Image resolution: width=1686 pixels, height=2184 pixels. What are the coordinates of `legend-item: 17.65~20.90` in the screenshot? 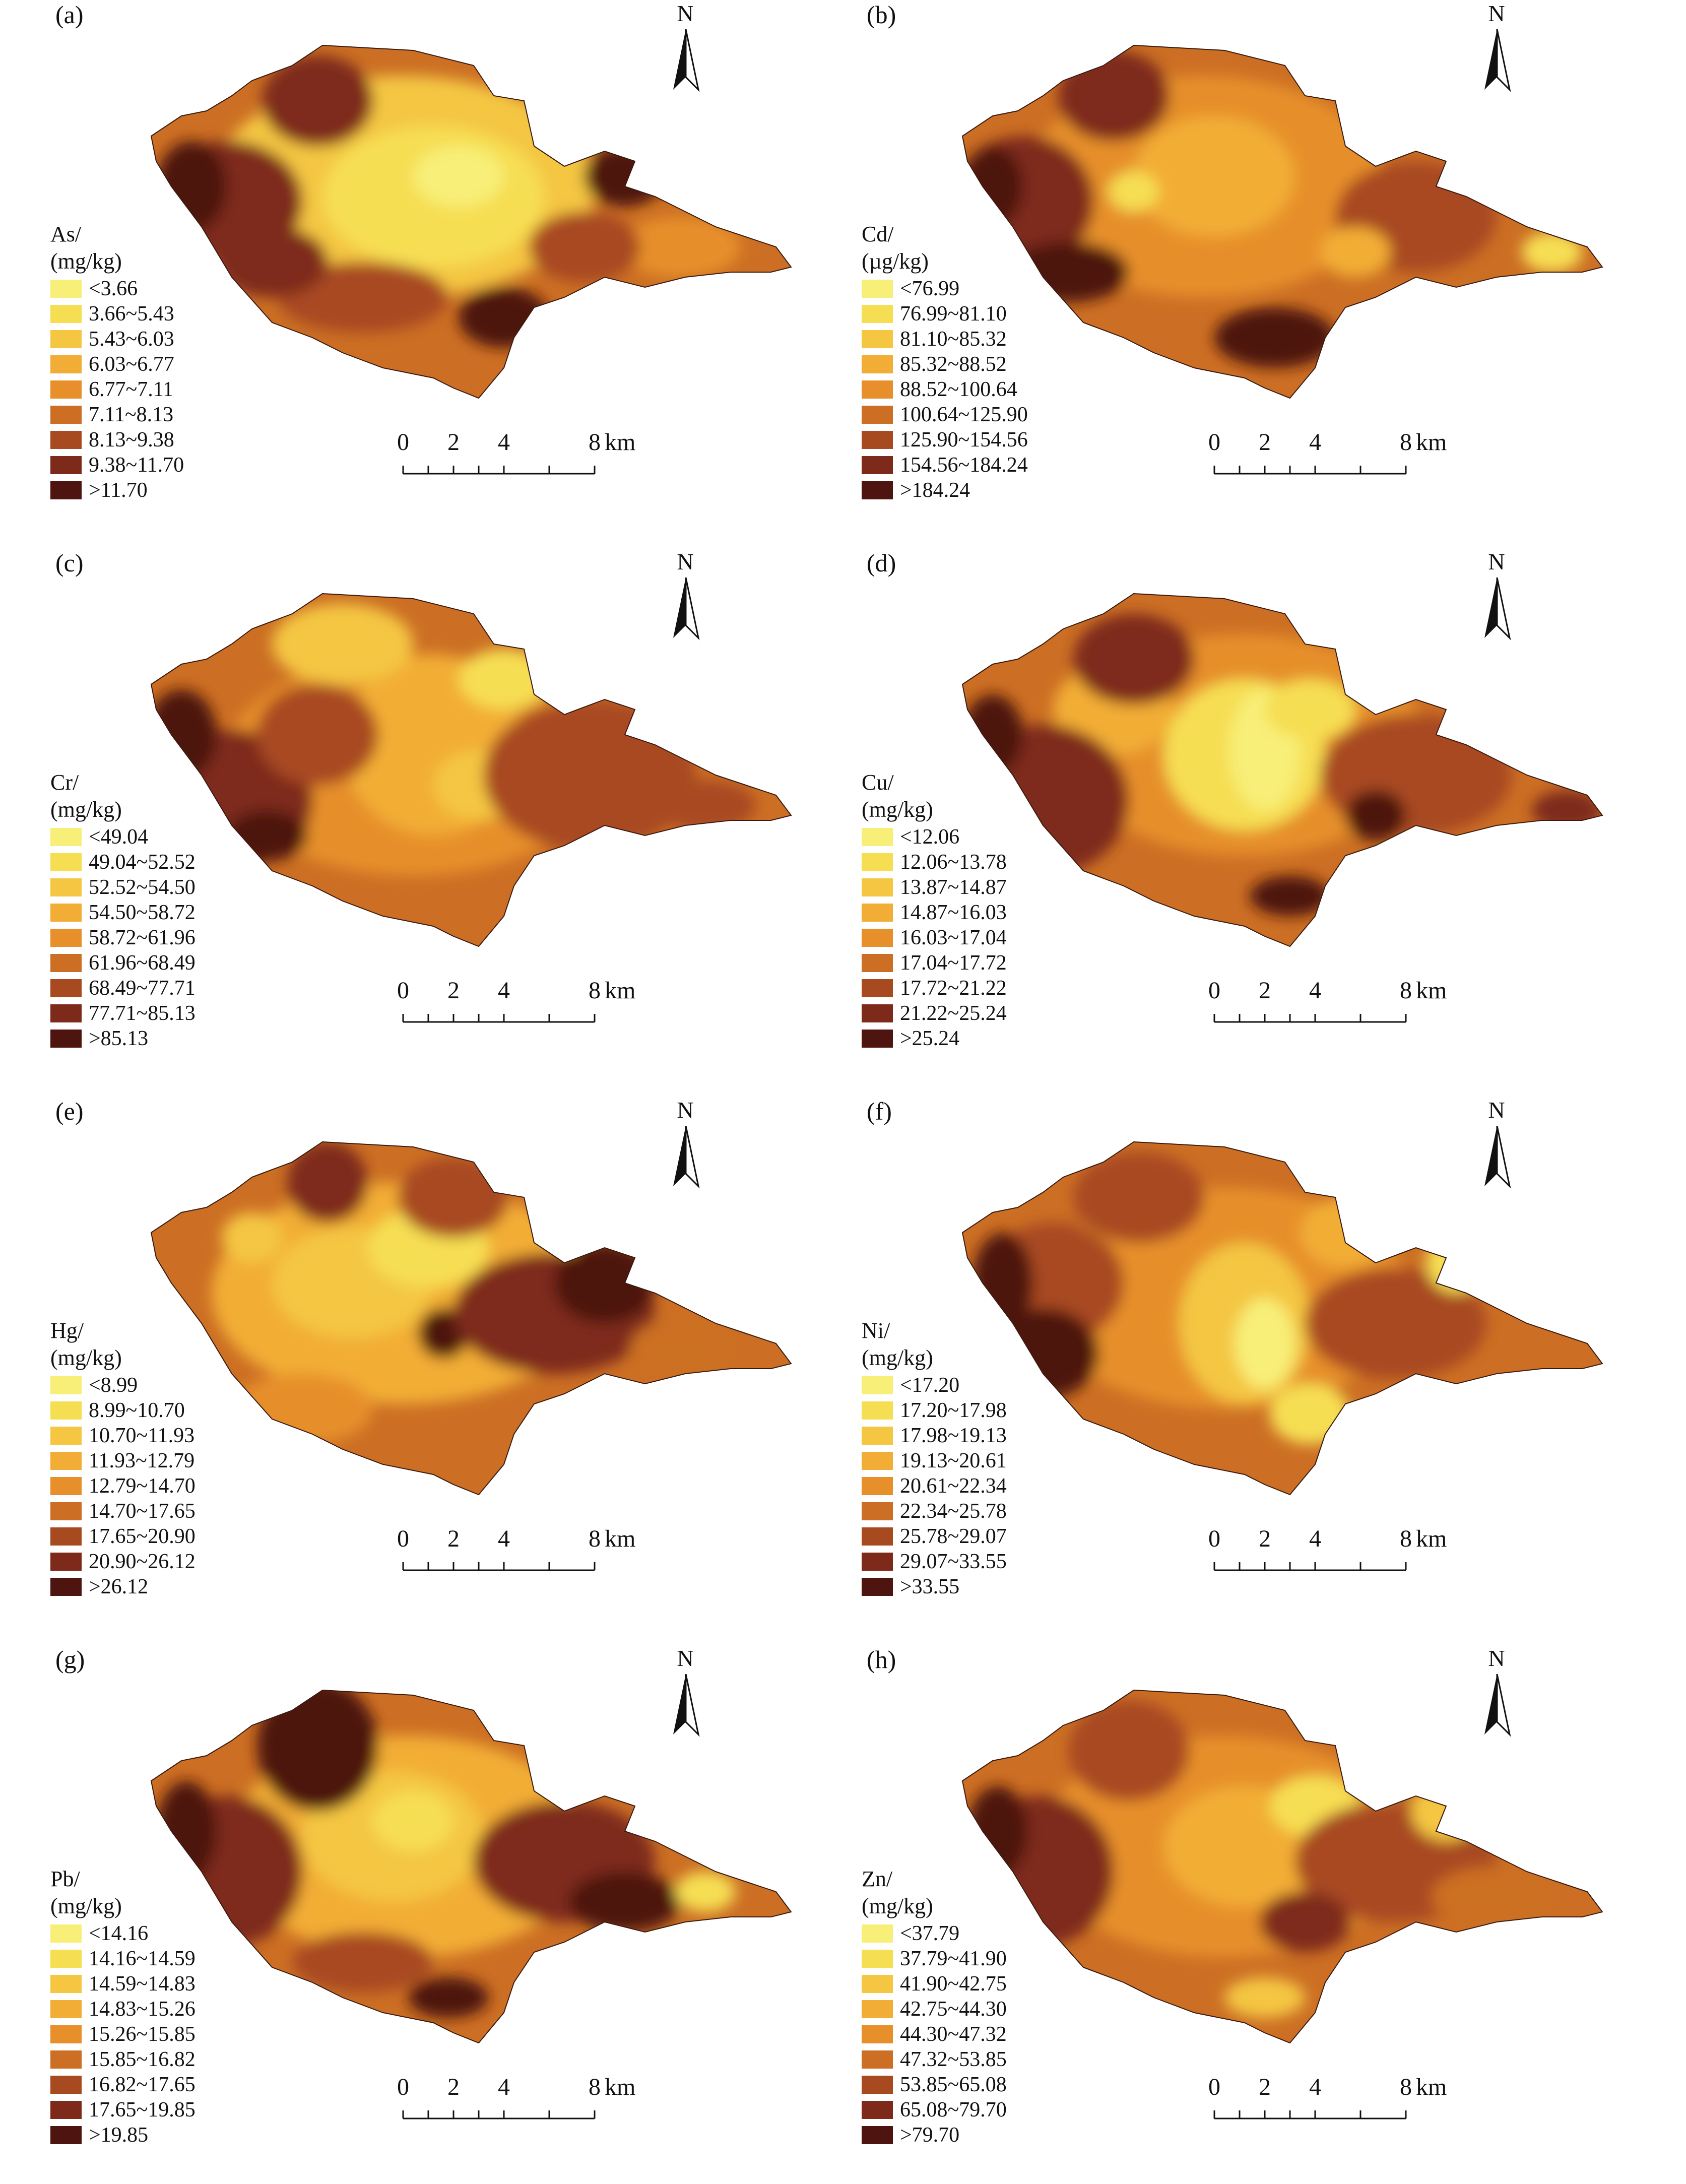 It's located at (123, 1537).